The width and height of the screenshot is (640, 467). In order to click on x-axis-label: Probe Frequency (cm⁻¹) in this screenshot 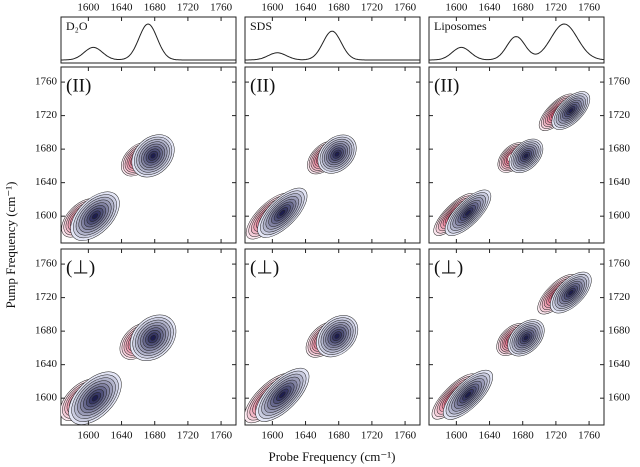, I will do `click(332, 456)`.